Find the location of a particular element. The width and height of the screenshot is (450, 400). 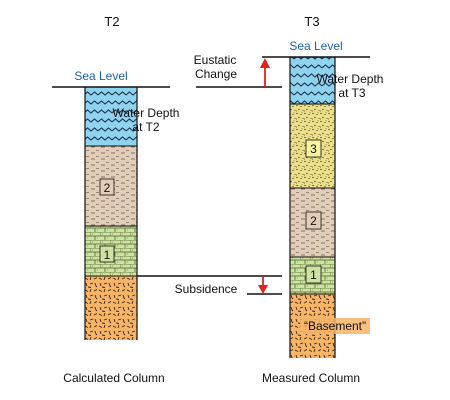

basement-layer is located at coordinates (111, 308).